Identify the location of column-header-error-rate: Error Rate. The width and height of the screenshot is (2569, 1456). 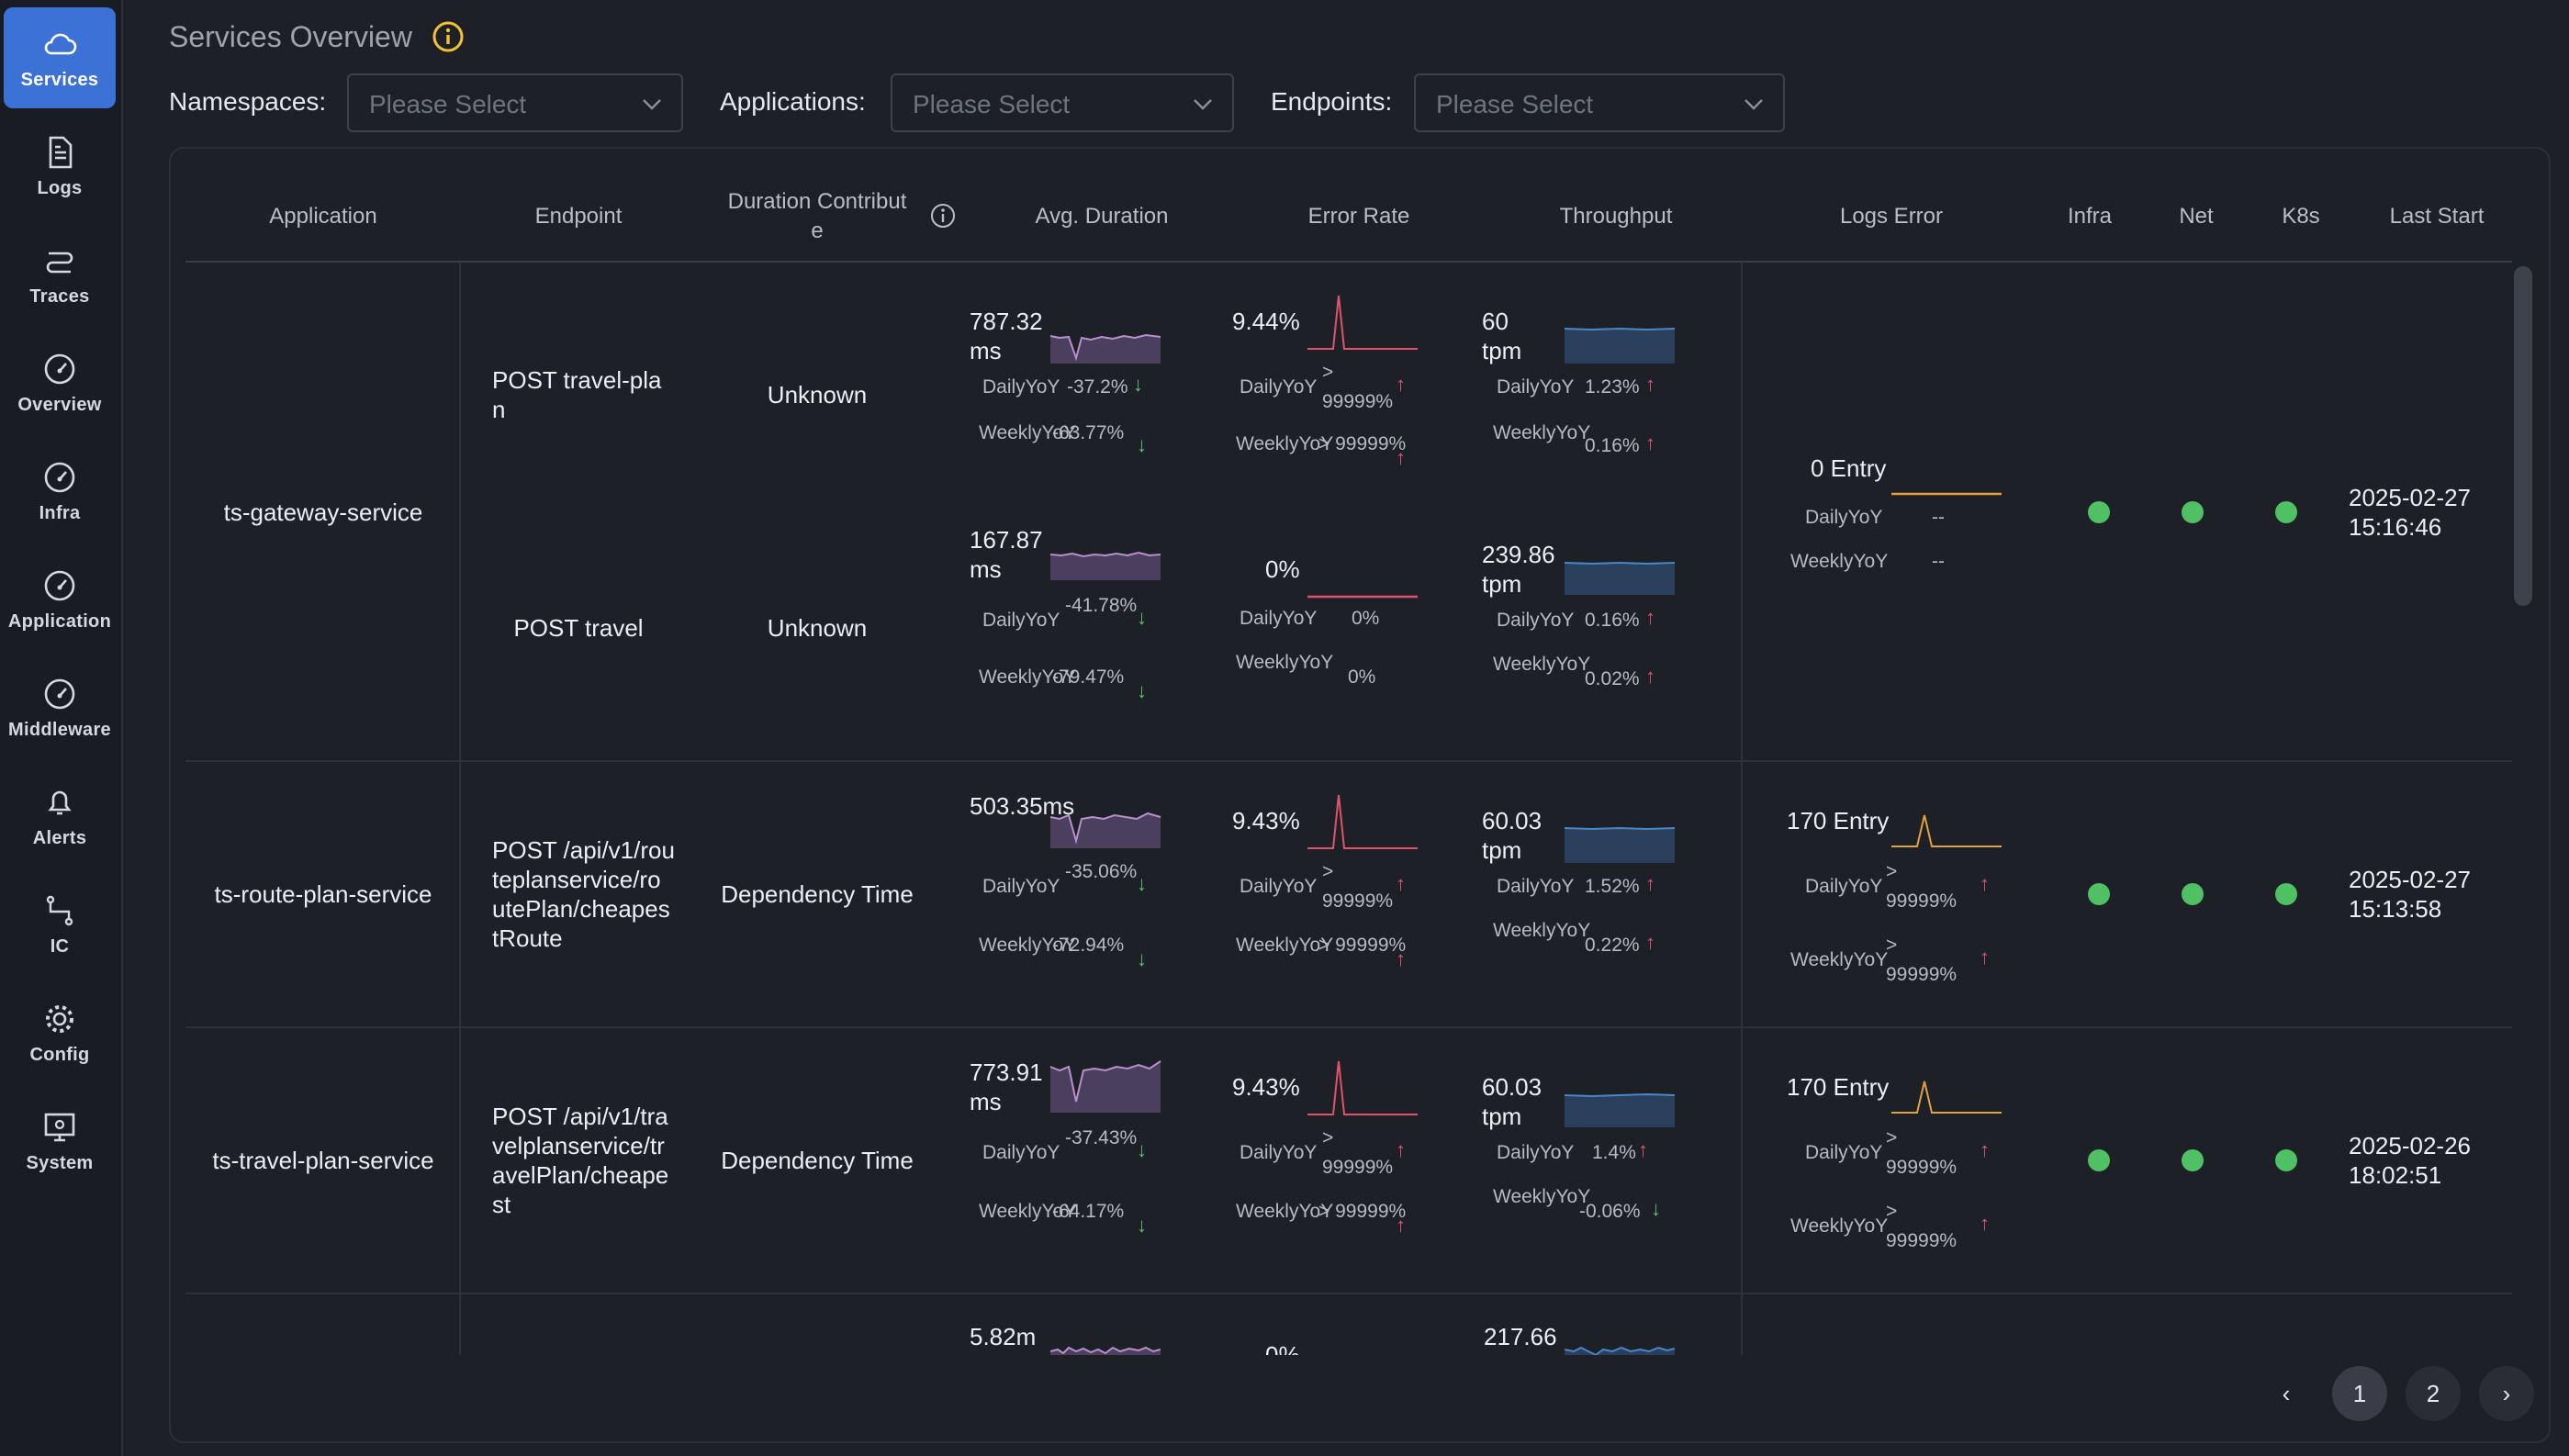
(1359, 216).